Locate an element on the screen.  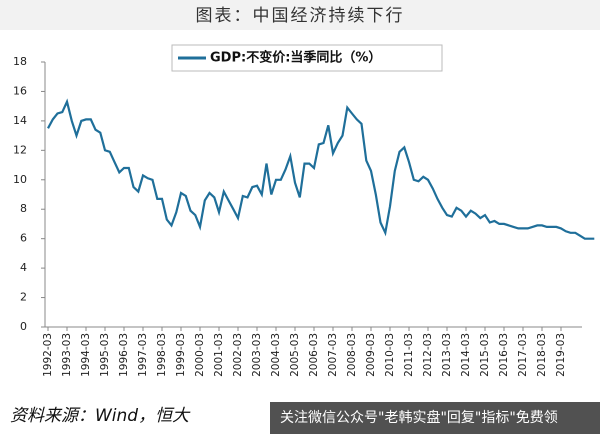
chart-title: 图表：中国经济持续下行 is located at coordinates (300, 16).